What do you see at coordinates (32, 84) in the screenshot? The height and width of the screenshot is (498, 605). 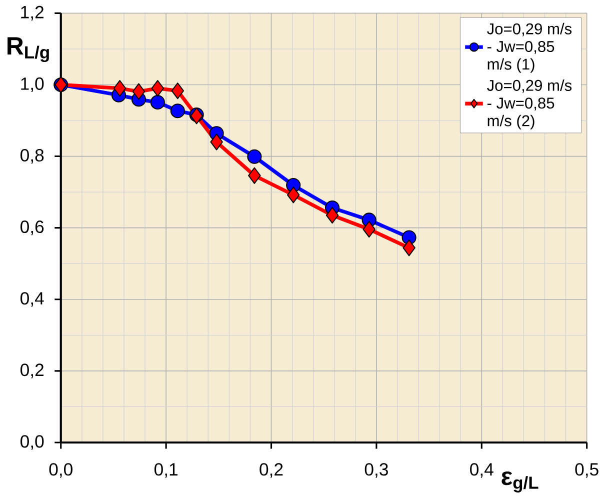 I see `y-tick-label: 1,0` at bounding box center [32, 84].